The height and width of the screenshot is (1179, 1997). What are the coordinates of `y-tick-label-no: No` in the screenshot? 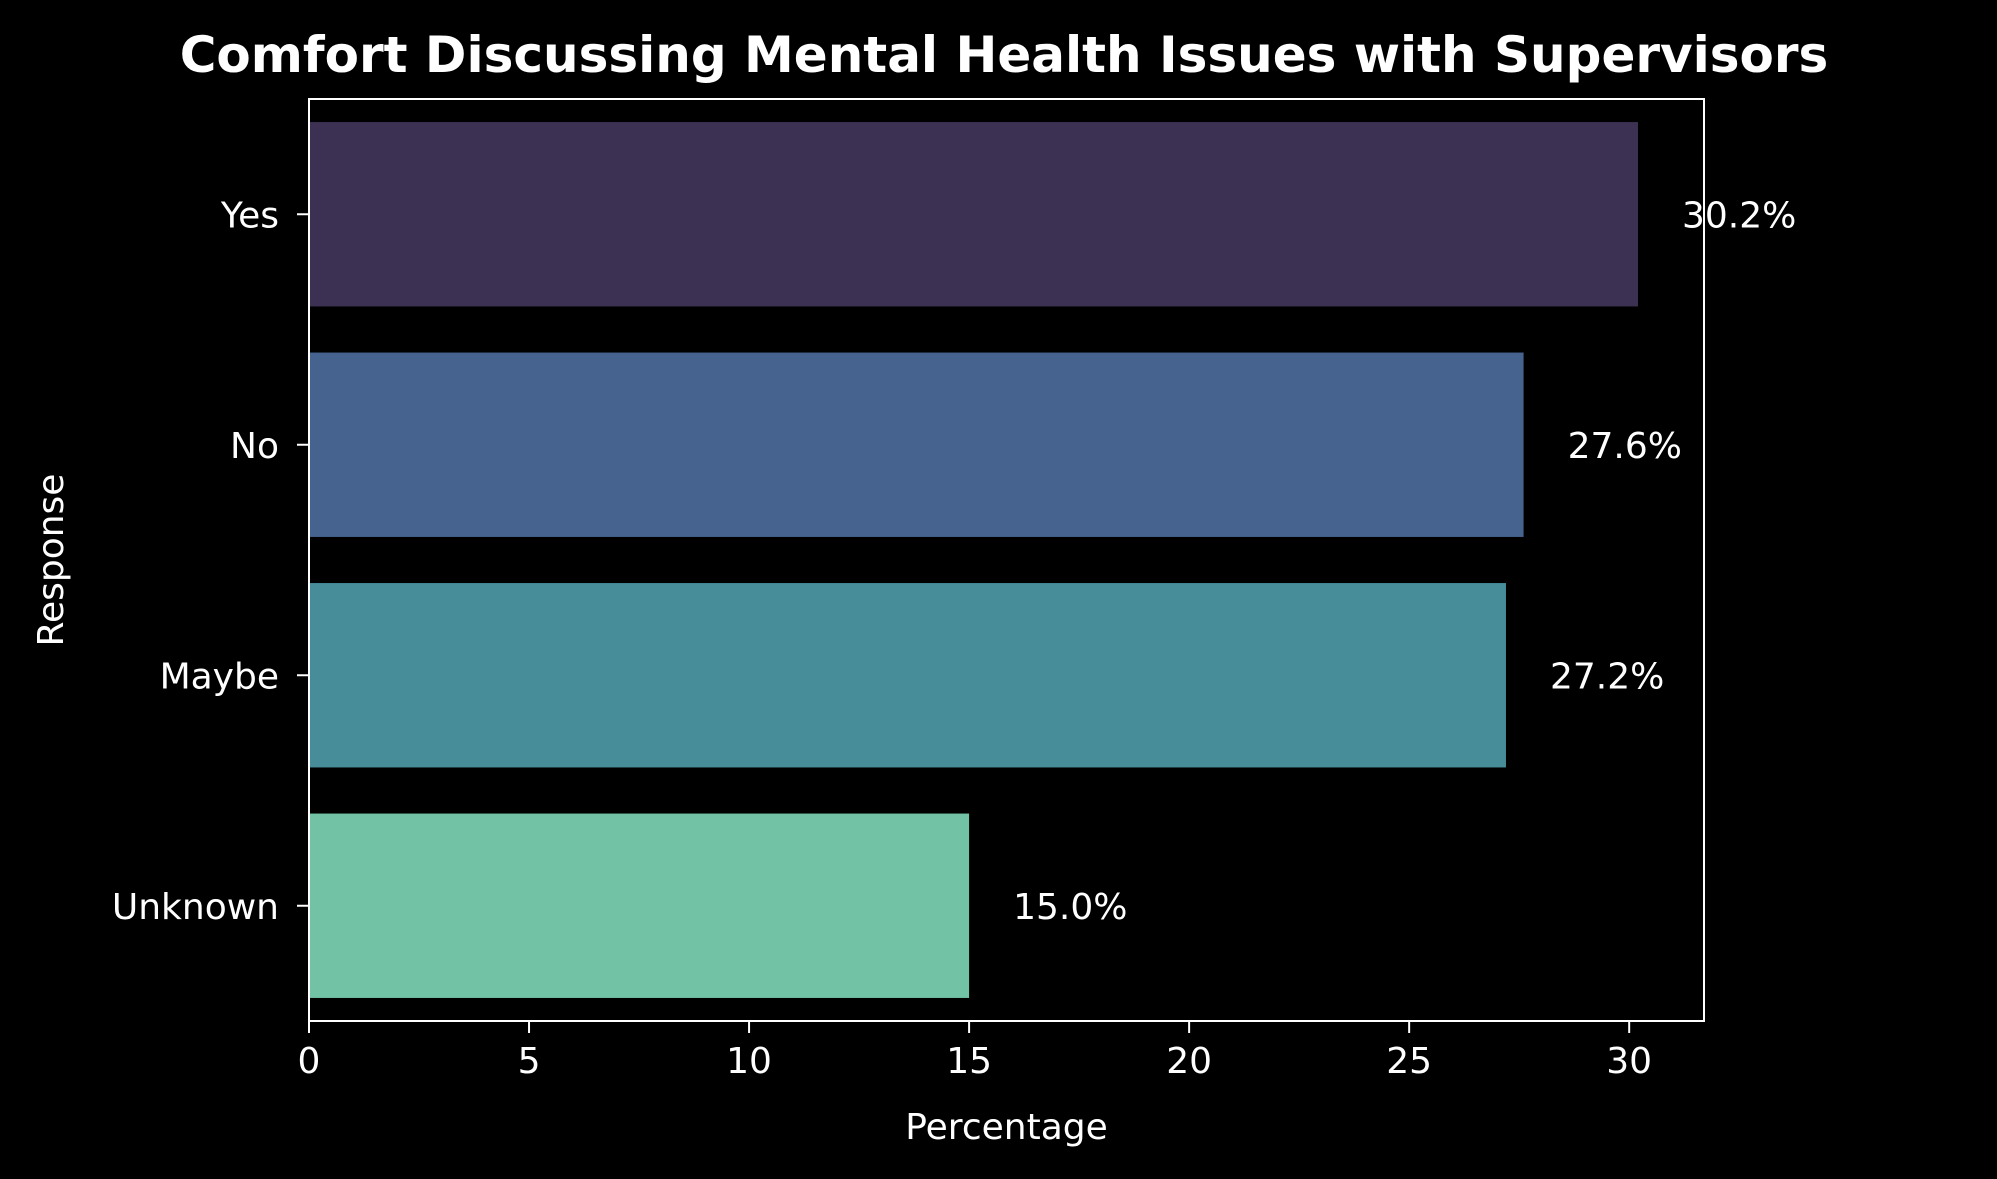 It's located at (254, 446).